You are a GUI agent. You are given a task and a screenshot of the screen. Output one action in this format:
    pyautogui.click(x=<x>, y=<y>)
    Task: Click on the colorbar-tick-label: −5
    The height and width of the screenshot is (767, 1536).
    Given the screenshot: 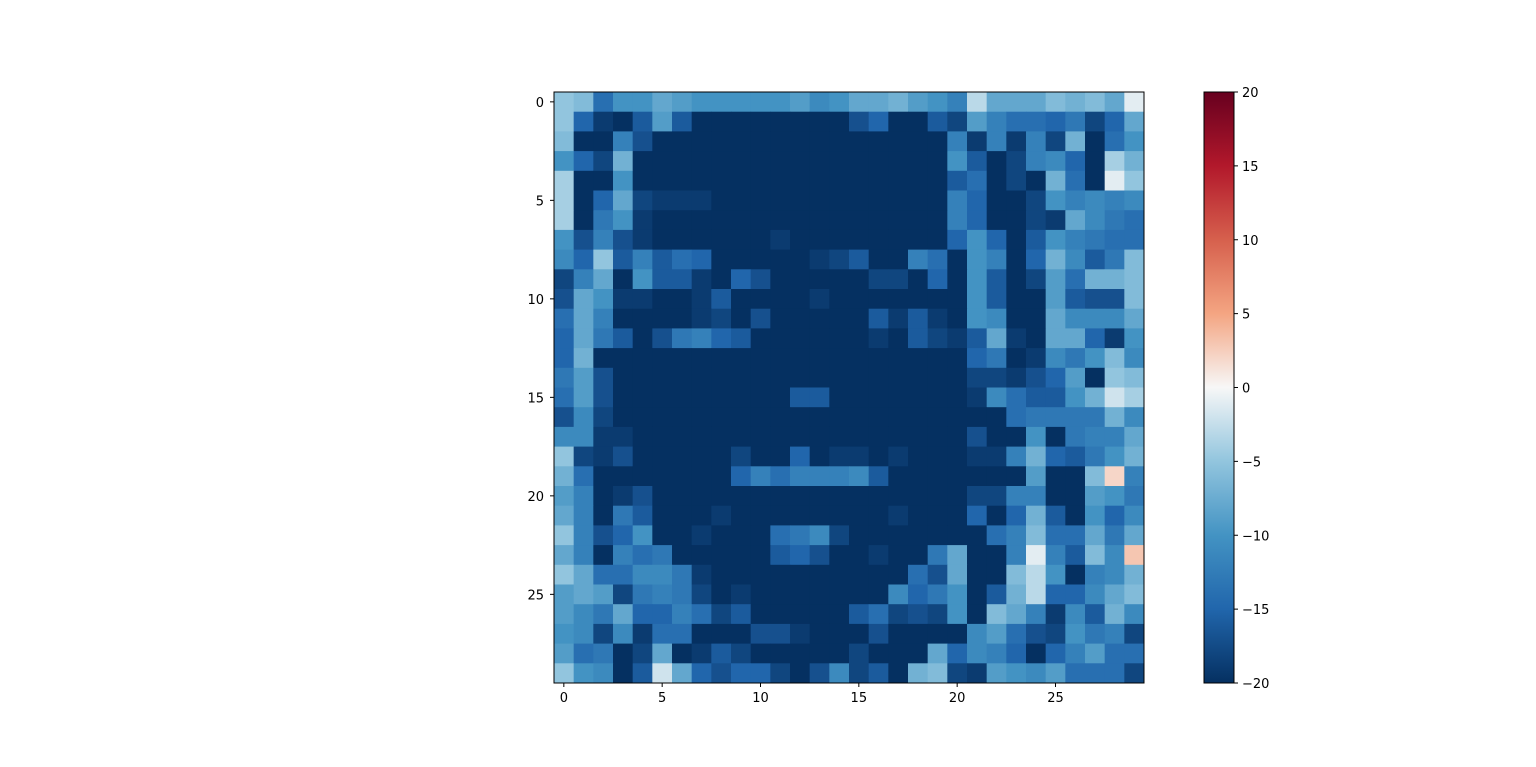 What is the action you would take?
    pyautogui.click(x=1251, y=462)
    